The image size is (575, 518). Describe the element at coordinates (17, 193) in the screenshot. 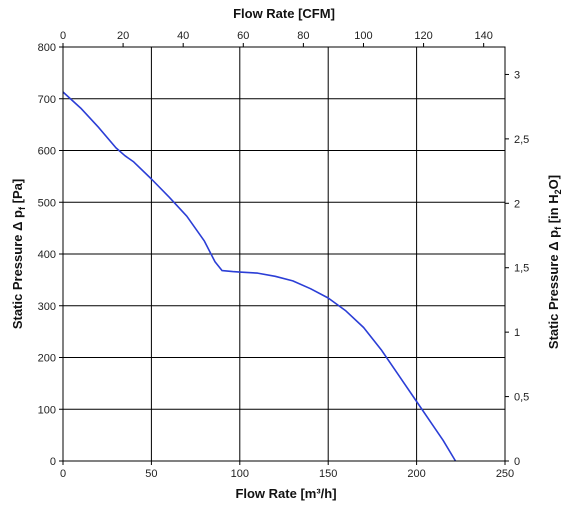

I see `left-axis-title-unit: [Pa]` at that location.